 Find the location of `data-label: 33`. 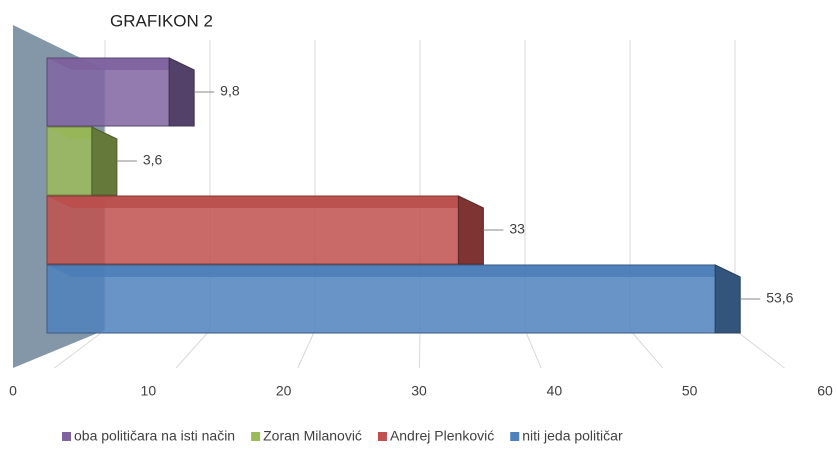

data-label: 33 is located at coordinates (517, 229).